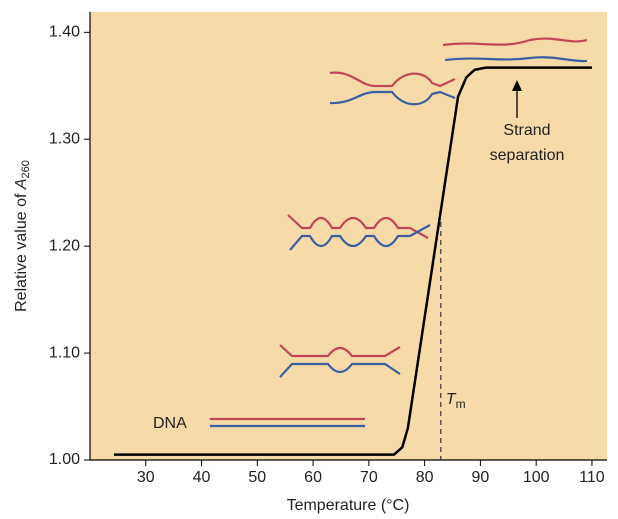  I want to click on x-tick-label: 40, so click(202, 477).